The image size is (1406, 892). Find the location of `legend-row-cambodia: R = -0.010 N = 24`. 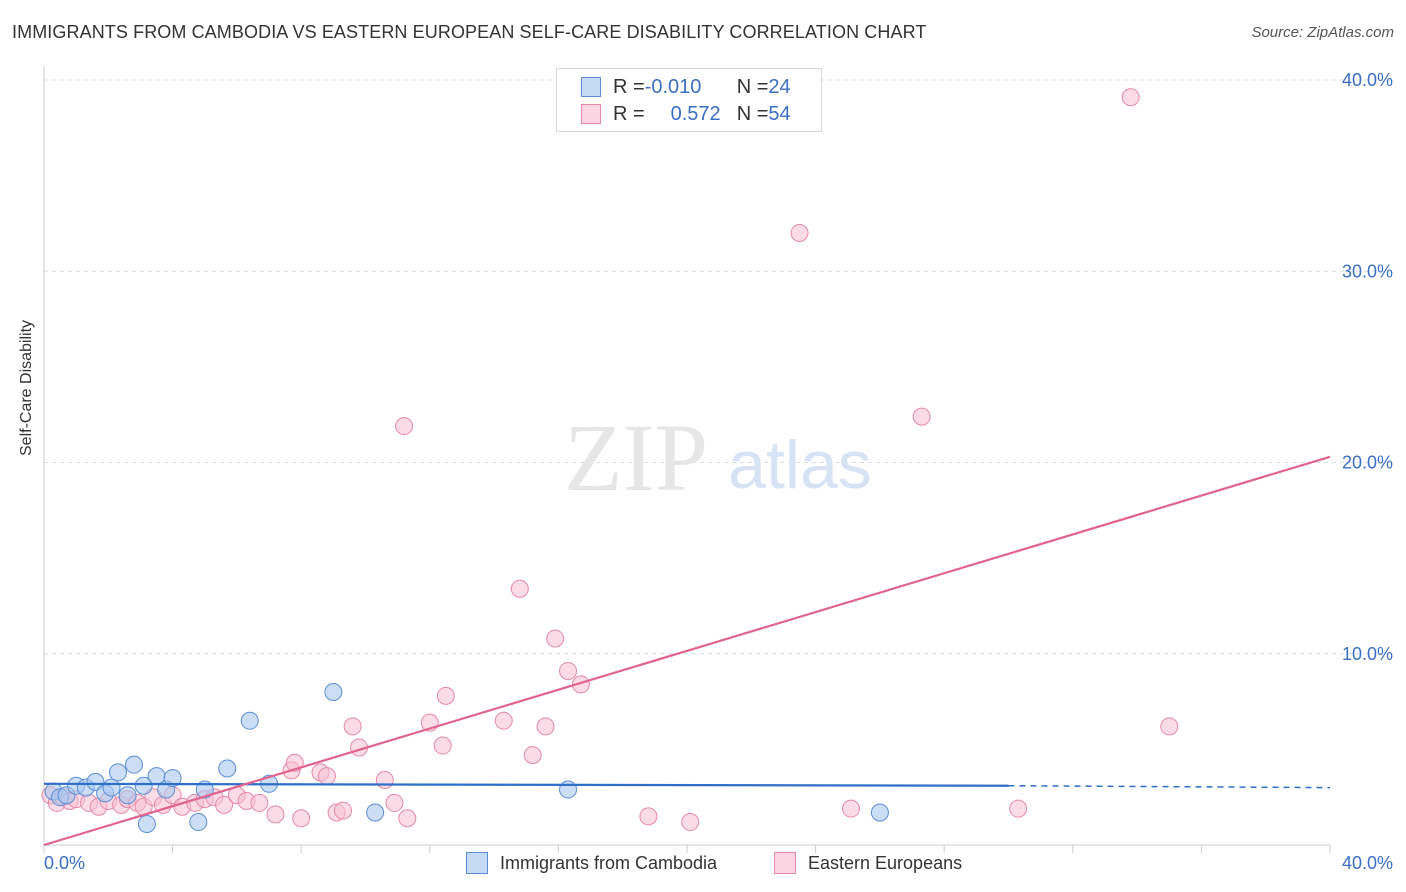

legend-row-cambodia: R = -0.010 N = 24 is located at coordinates (686, 87).